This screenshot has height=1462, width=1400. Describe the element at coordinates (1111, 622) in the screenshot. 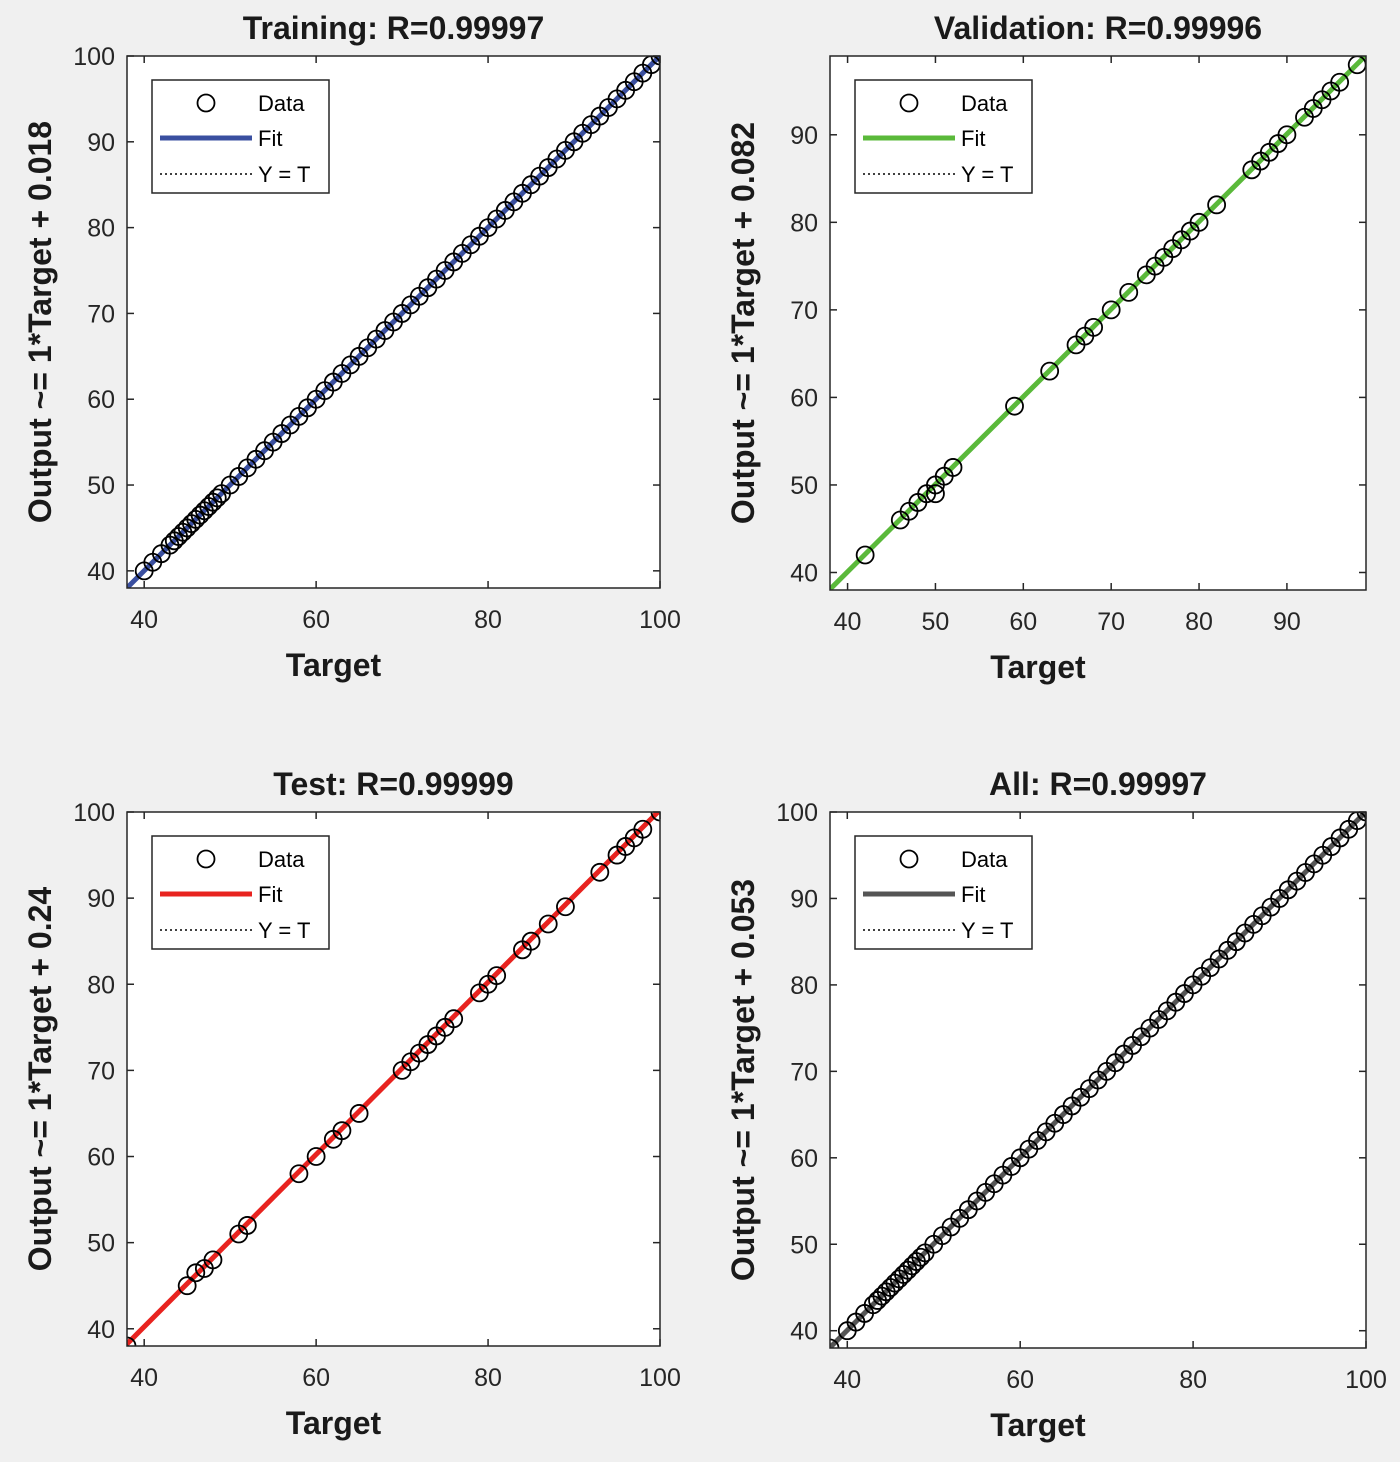

I see `x-tick-label: 70` at that location.